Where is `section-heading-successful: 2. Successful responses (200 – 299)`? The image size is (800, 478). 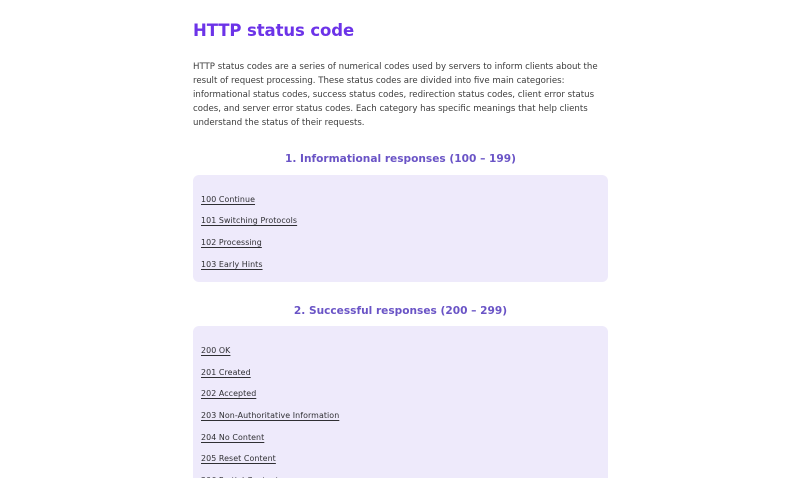 section-heading-successful: 2. Successful responses (200 – 299) is located at coordinates (400, 310).